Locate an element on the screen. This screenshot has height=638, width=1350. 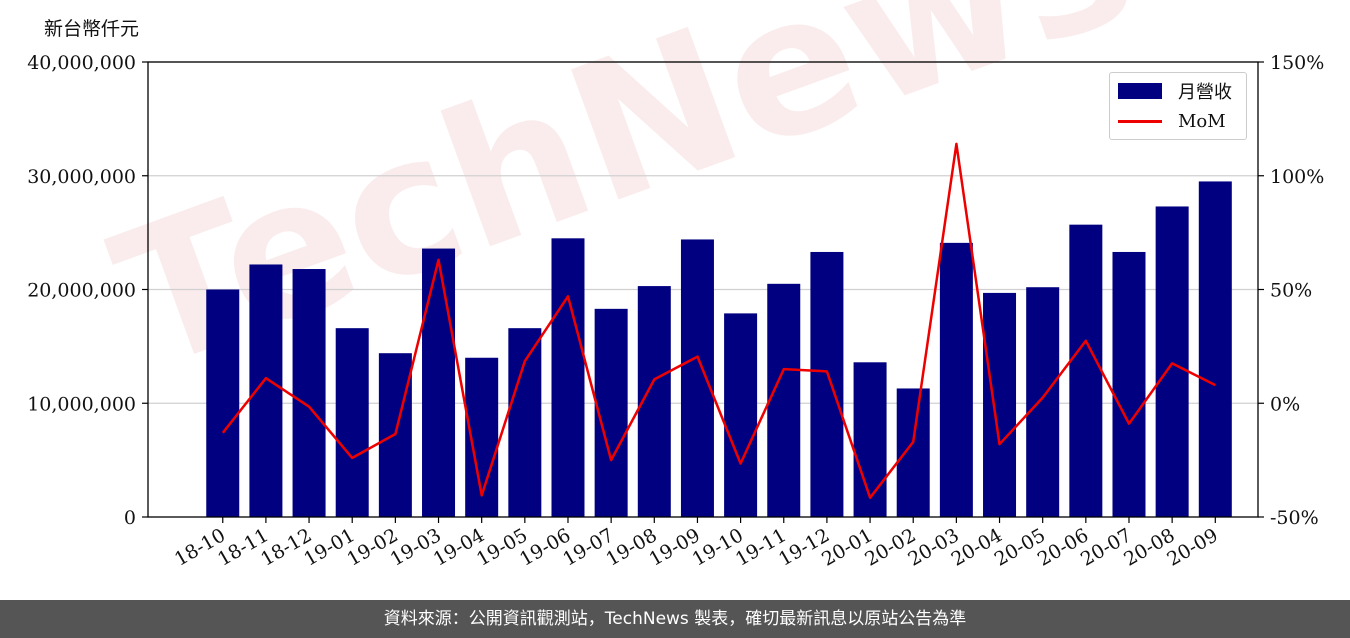
left-tick-label: 40,000,000 is located at coordinates (81, 63).